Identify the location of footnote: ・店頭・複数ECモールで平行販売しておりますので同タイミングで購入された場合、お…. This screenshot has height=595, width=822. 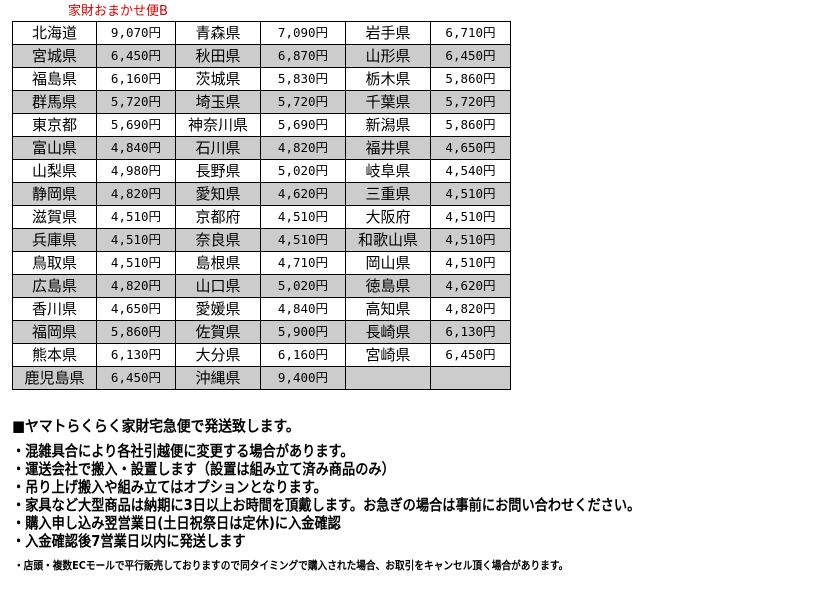
(291, 565).